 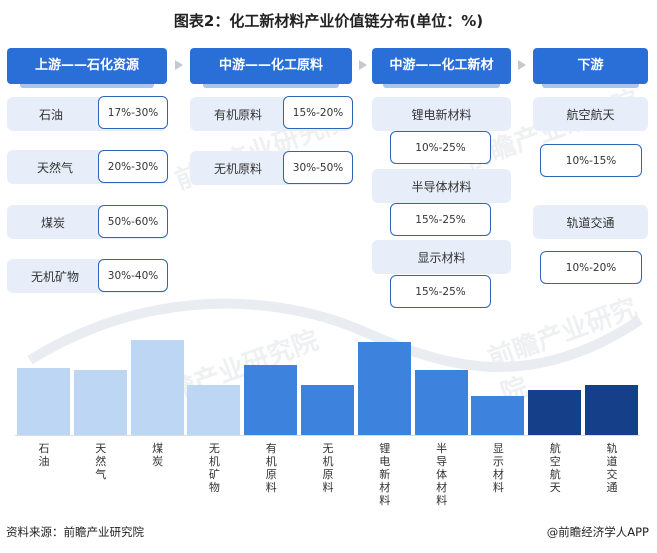 I want to click on stage-midstream-raw-header: 中游——化工原料, so click(x=271, y=68).